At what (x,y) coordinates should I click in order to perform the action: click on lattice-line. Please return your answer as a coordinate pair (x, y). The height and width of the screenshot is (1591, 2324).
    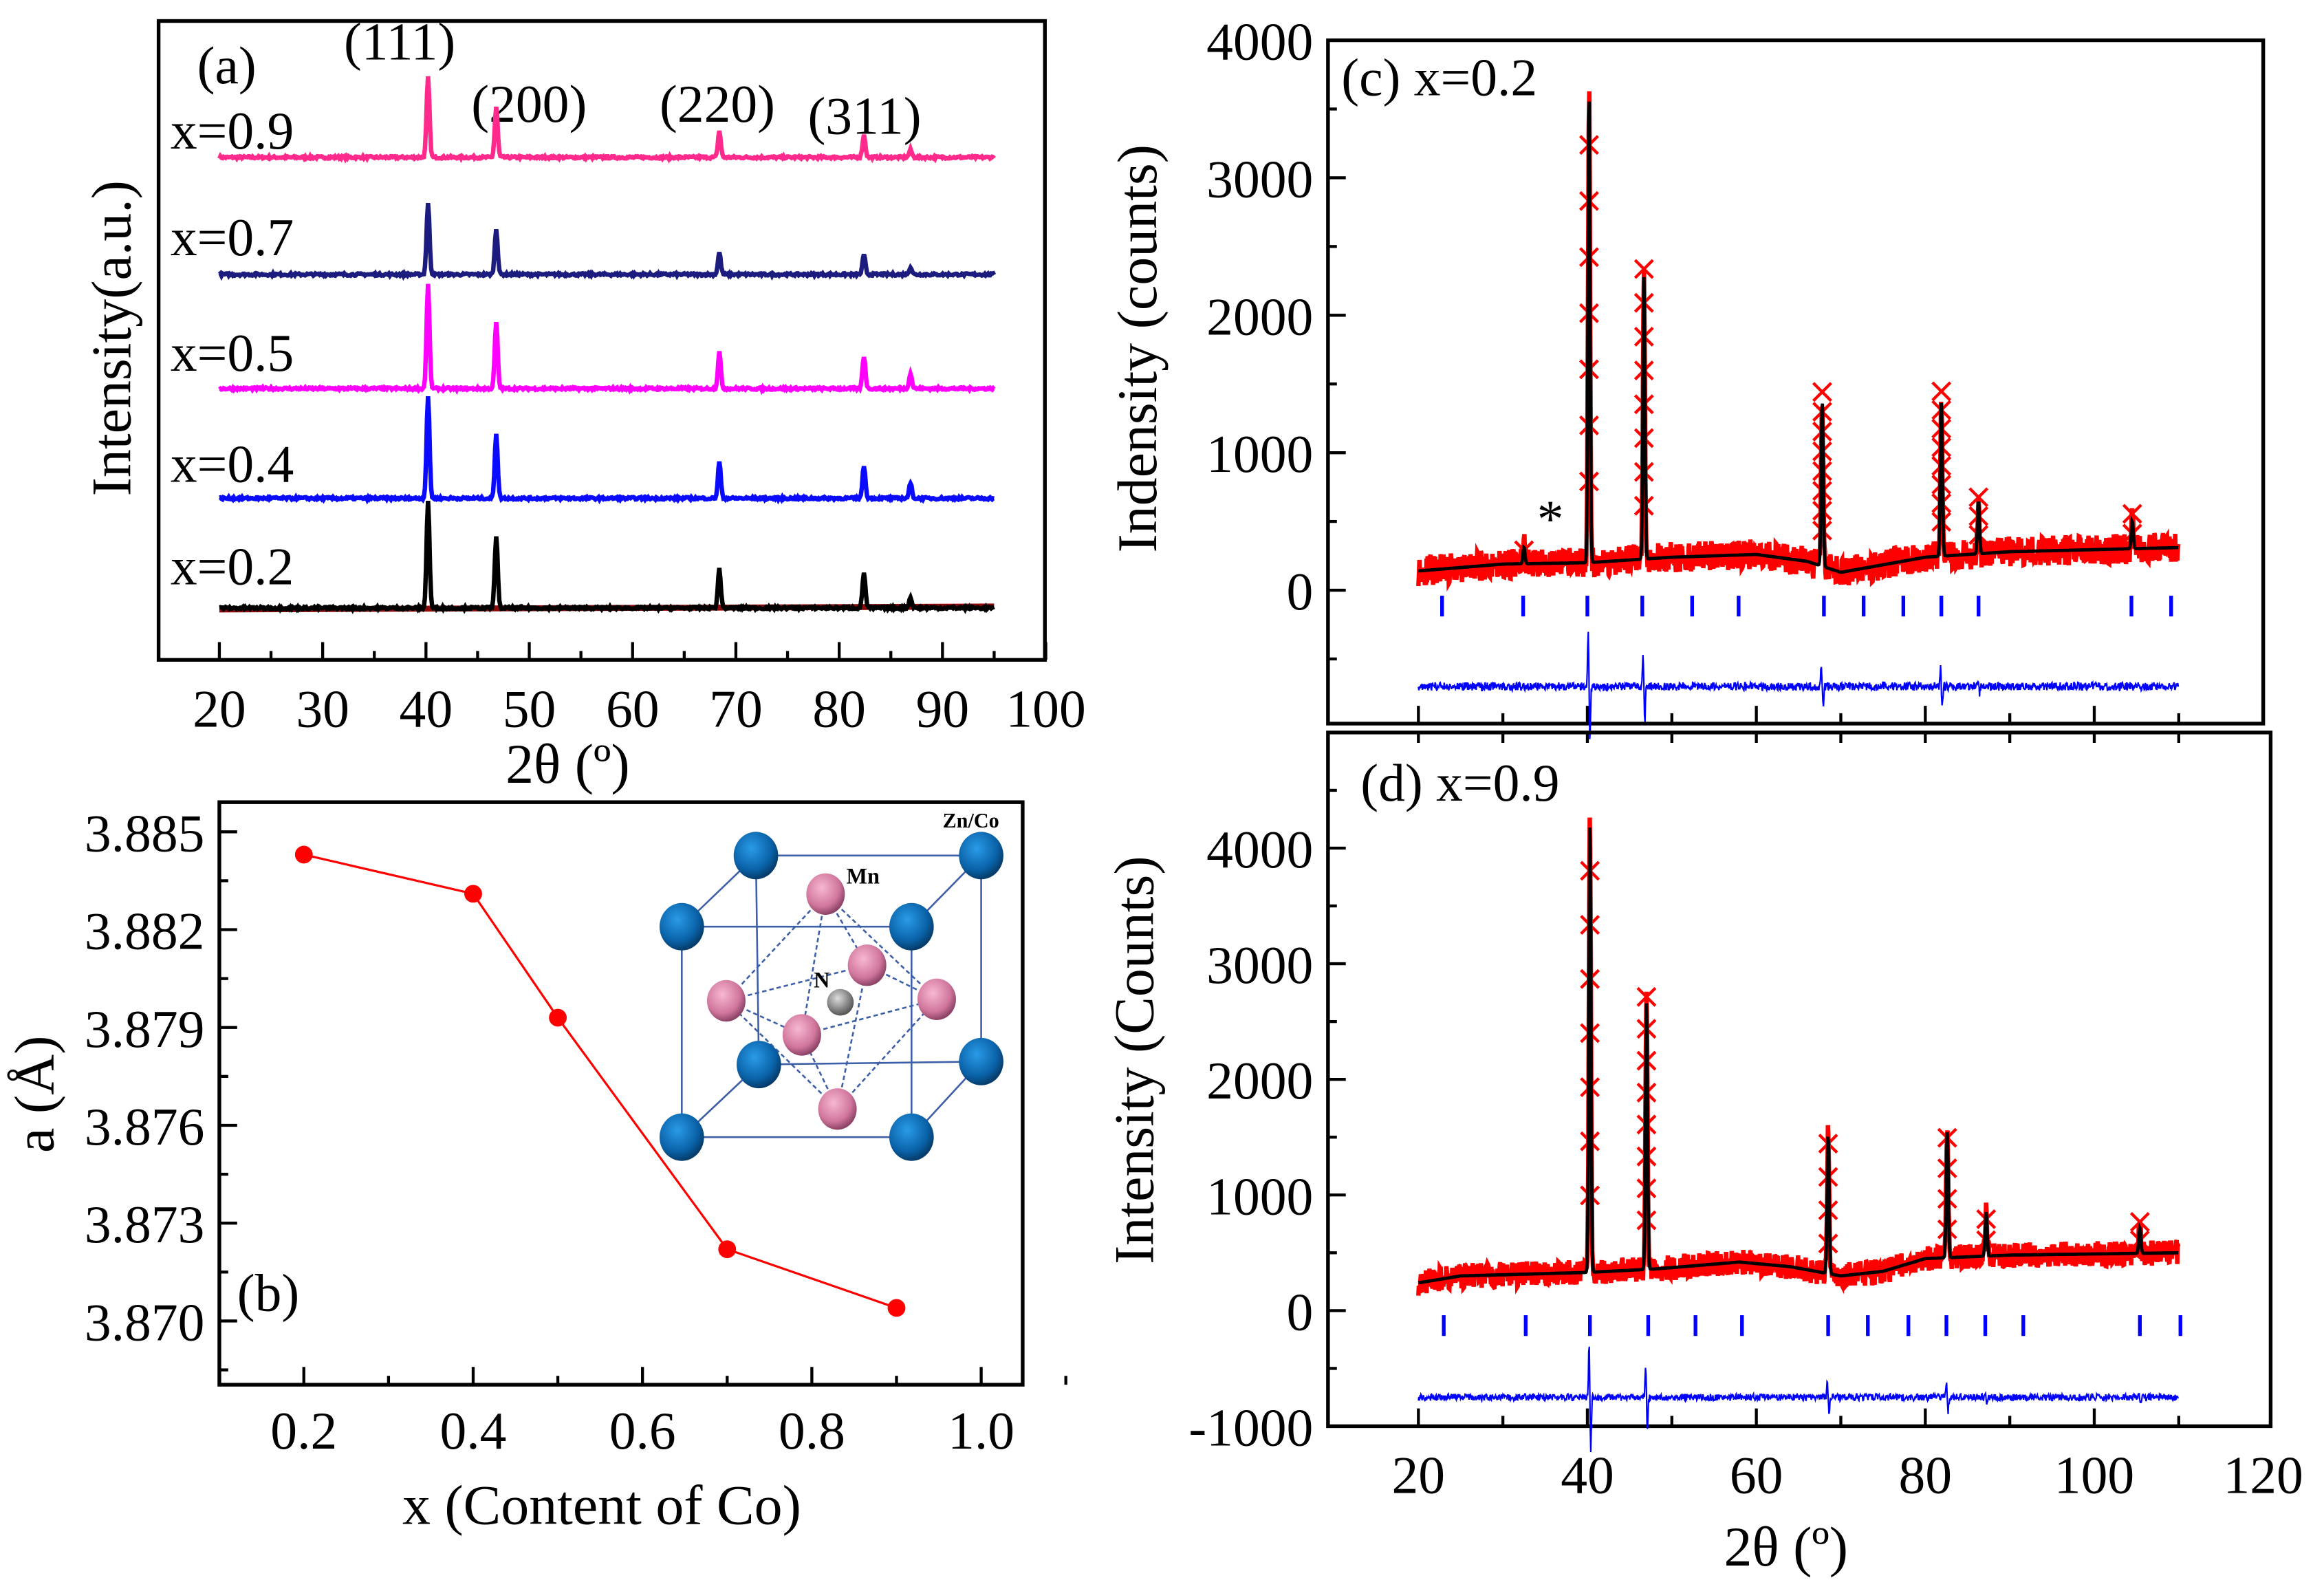
    Looking at the image, I should click on (600, 1081).